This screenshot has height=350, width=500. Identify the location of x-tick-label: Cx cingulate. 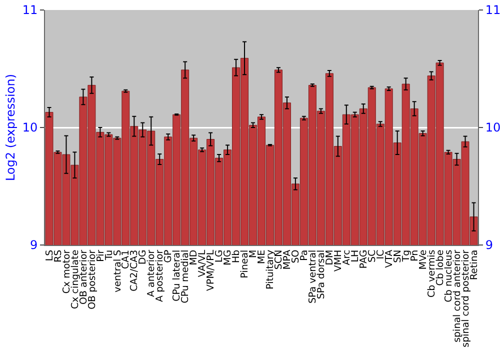
(75, 280).